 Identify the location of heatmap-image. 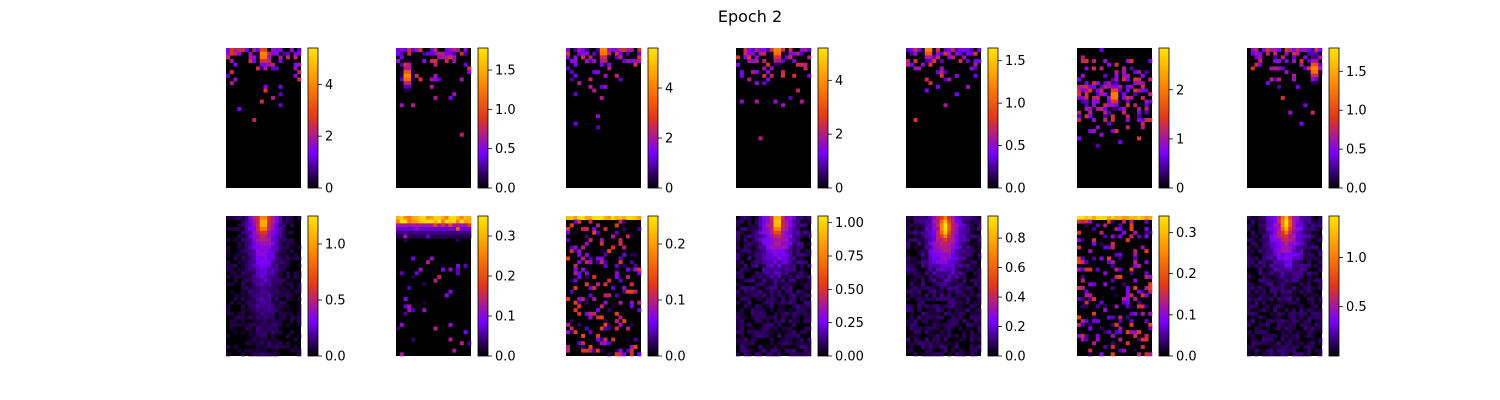
(1285, 118).